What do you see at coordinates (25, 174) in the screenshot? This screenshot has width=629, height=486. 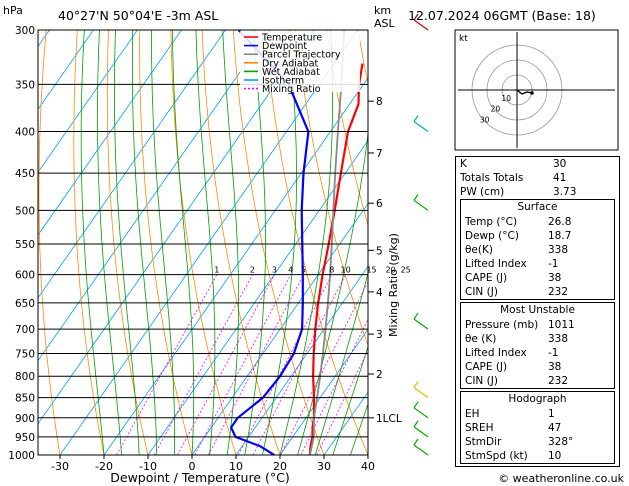 I see `pressure-tick-label: 450` at bounding box center [25, 174].